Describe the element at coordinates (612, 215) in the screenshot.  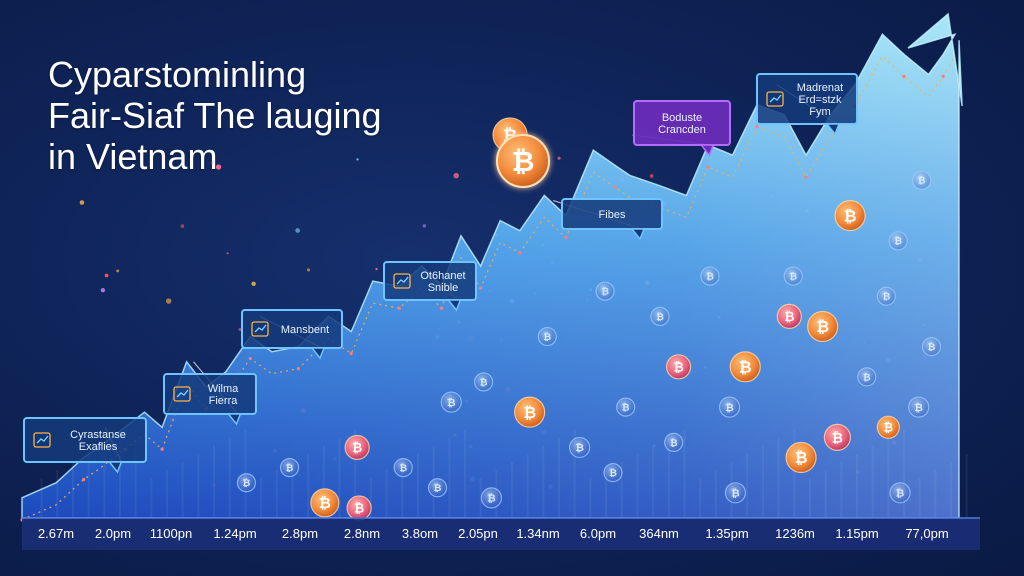
I see `callout-text: Fibes` at that location.